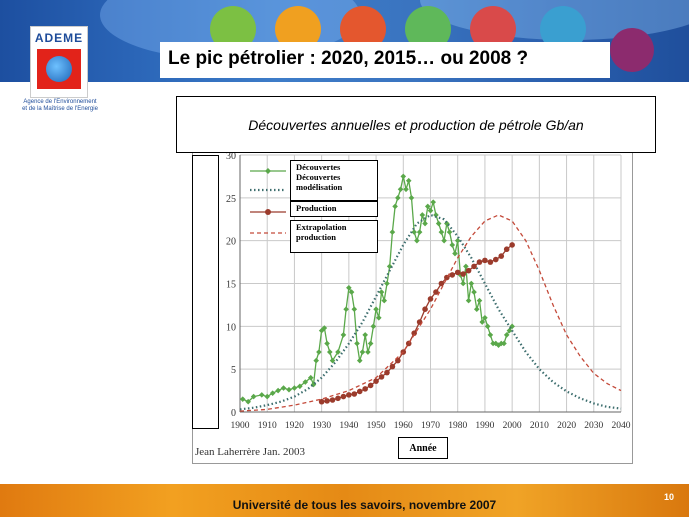 This screenshot has width=689, height=517. I want to click on x-tick-label: 2040, so click(621, 426).